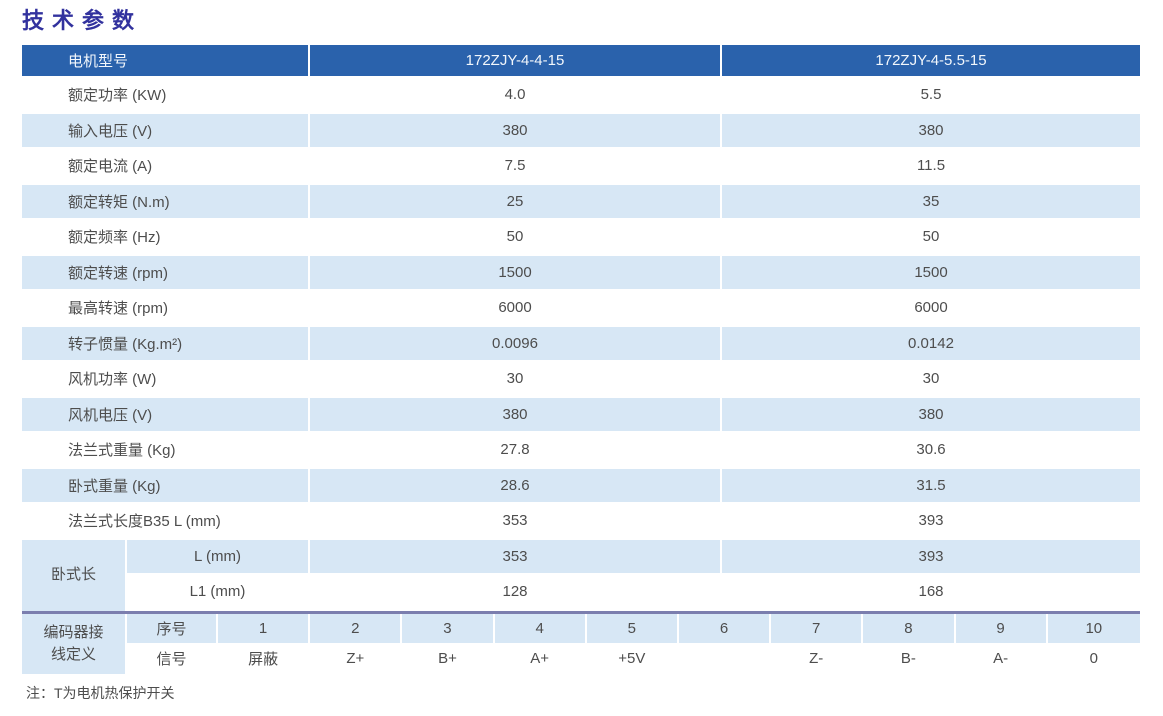 The image size is (1163, 716). What do you see at coordinates (541, 658) in the screenshot?
I see `signal-cell: A+` at bounding box center [541, 658].